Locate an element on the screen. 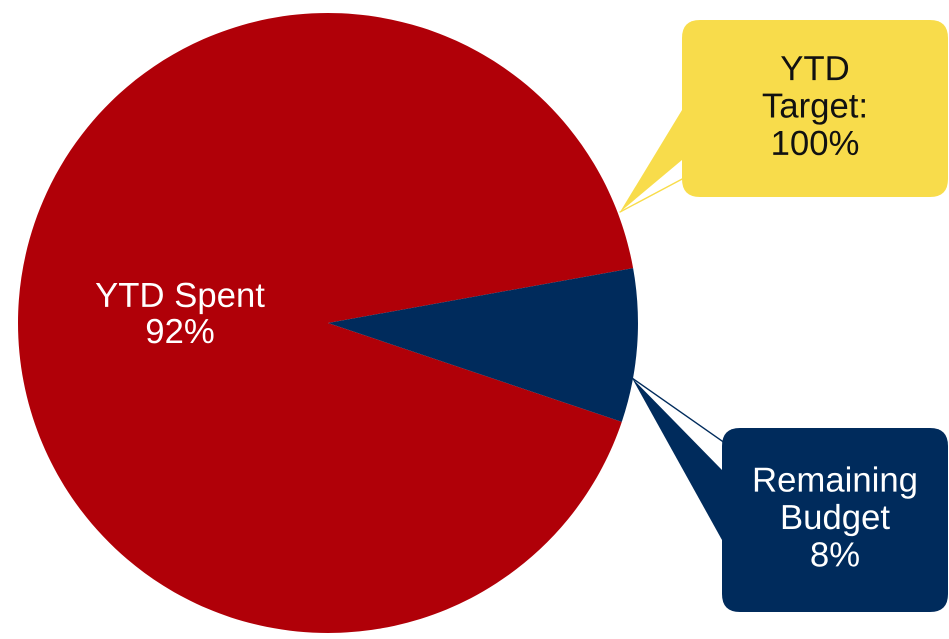  data-label: 92% is located at coordinates (180, 331).